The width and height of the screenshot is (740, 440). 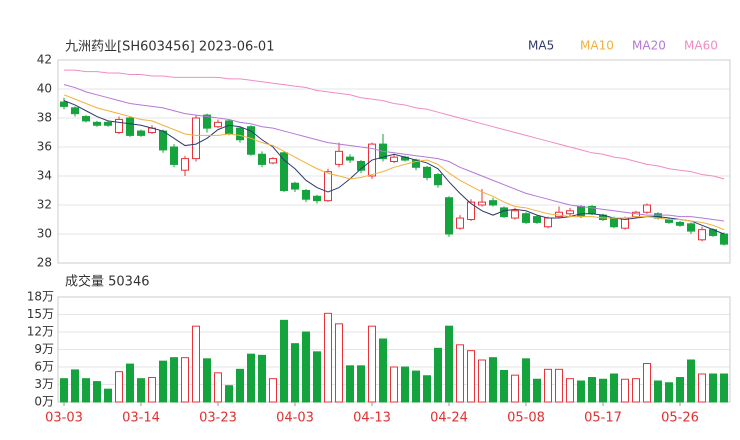 What do you see at coordinates (44, 384) in the screenshot?
I see `y-tick-label: 3万` at bounding box center [44, 384].